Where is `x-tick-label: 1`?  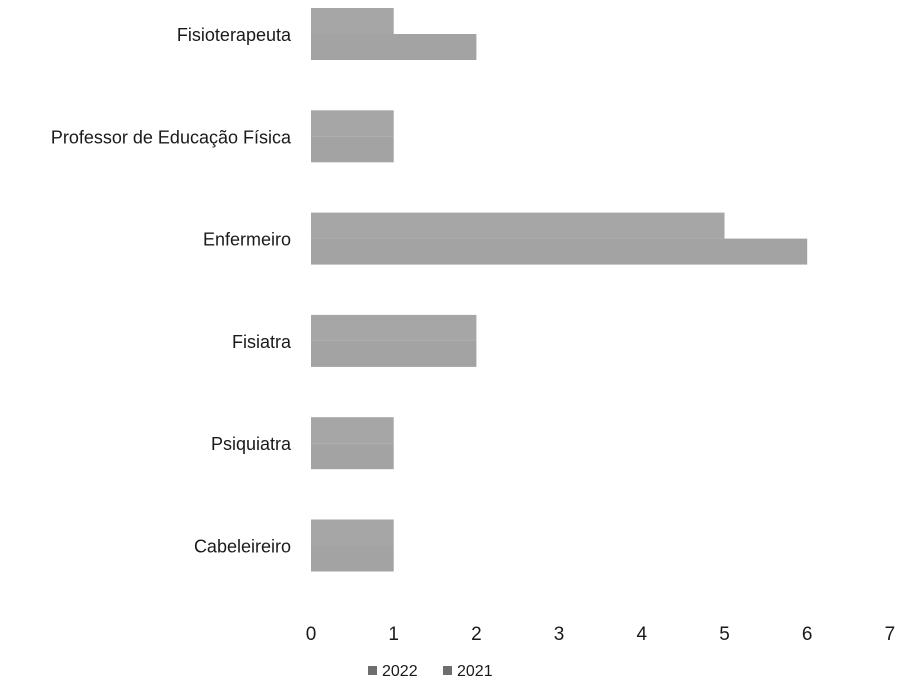
x-tick-label: 1 is located at coordinates (393, 634).